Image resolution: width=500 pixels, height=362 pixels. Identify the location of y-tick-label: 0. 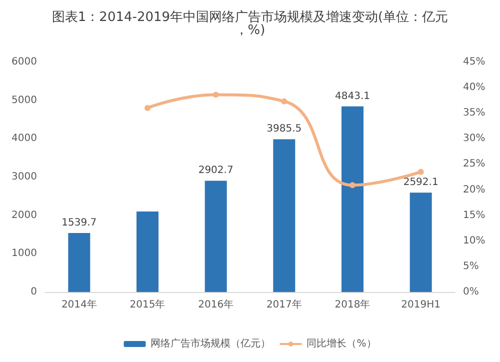
(33, 292).